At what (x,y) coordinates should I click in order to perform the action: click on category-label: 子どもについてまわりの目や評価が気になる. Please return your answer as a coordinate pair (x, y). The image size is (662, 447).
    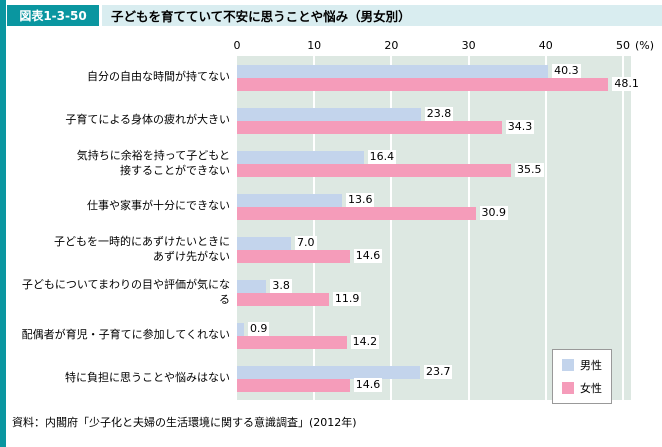
    Looking at the image, I should click on (125, 292).